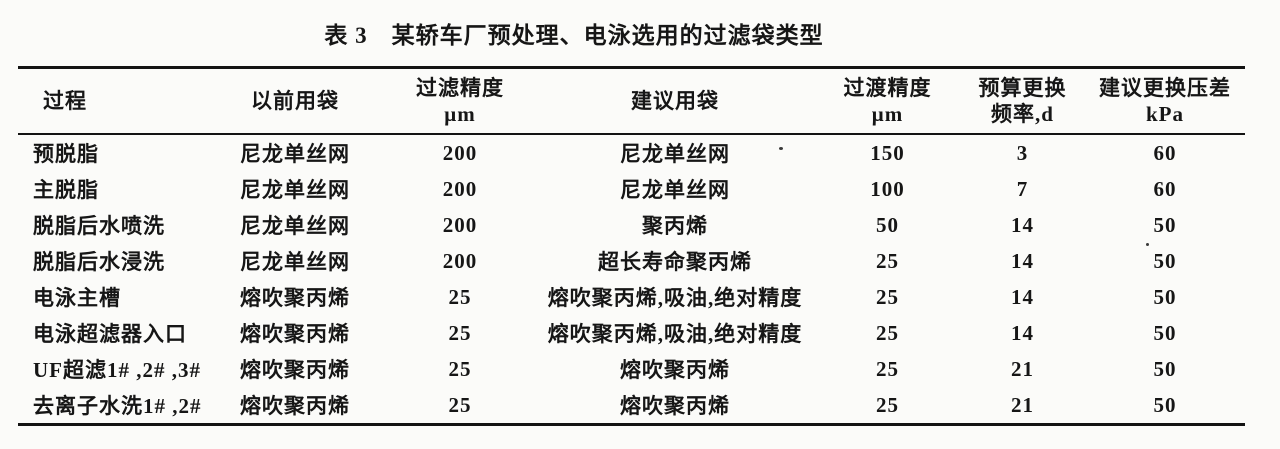 This screenshot has width=1280, height=449. I want to click on cell-transition-precision: 100, so click(887, 188).